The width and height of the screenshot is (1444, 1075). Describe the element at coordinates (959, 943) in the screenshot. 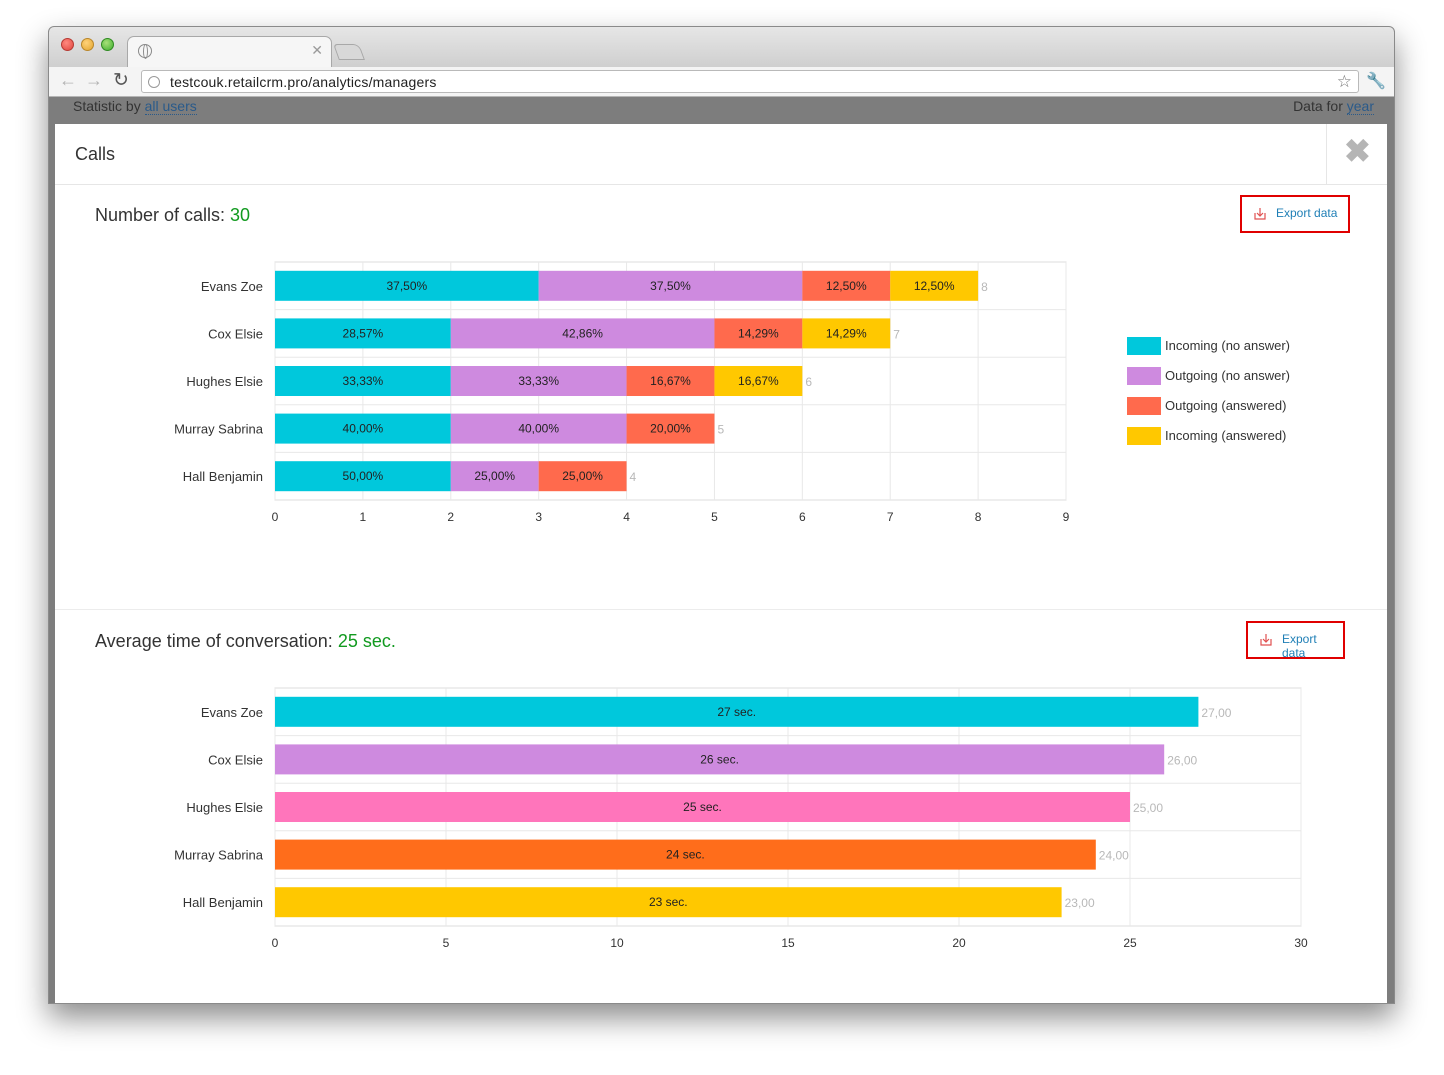

I see `x-tick-label: 20` at that location.